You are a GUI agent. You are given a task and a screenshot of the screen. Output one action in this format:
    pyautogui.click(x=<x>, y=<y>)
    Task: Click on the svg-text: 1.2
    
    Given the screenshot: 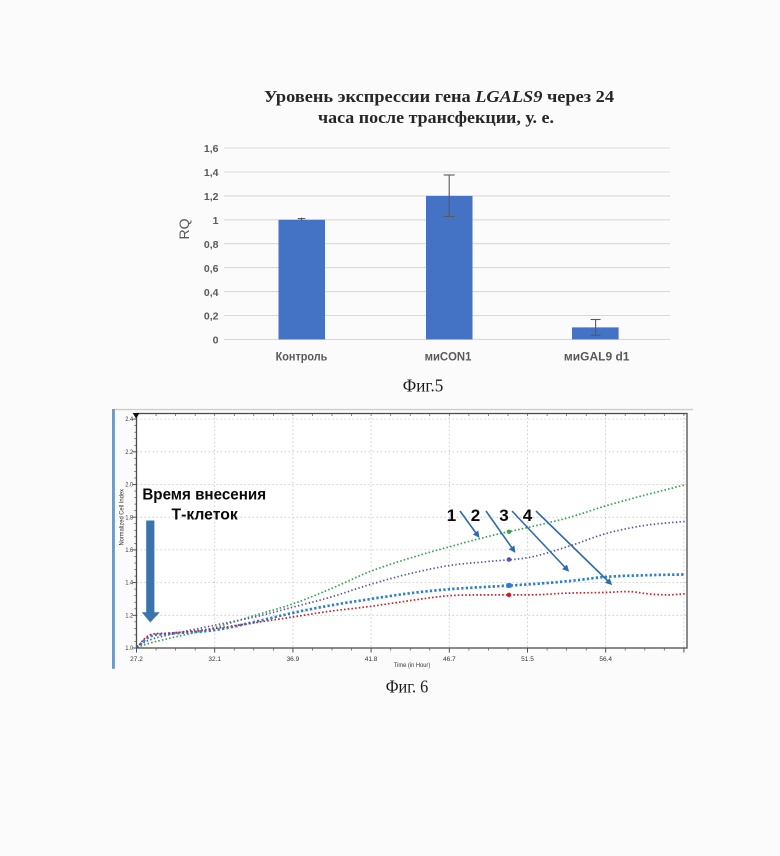 What is the action you would take?
    pyautogui.click(x=129, y=616)
    